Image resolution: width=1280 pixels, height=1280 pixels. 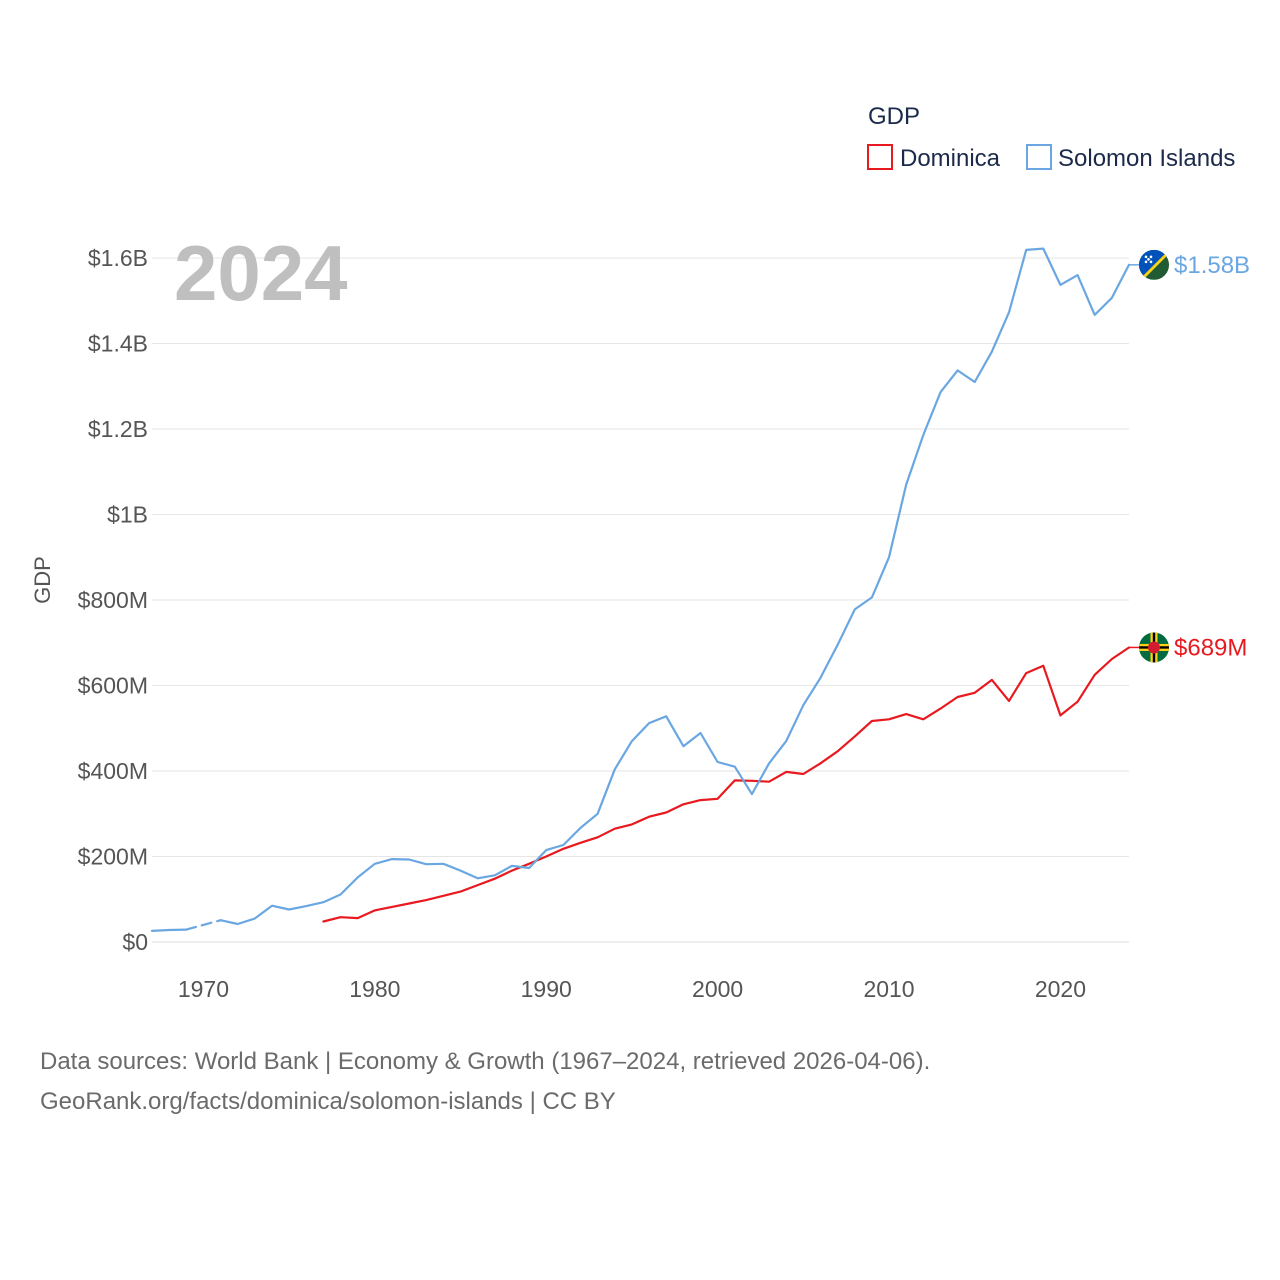 What do you see at coordinates (374, 989) in the screenshot?
I see `x-tick-label: 1980` at bounding box center [374, 989].